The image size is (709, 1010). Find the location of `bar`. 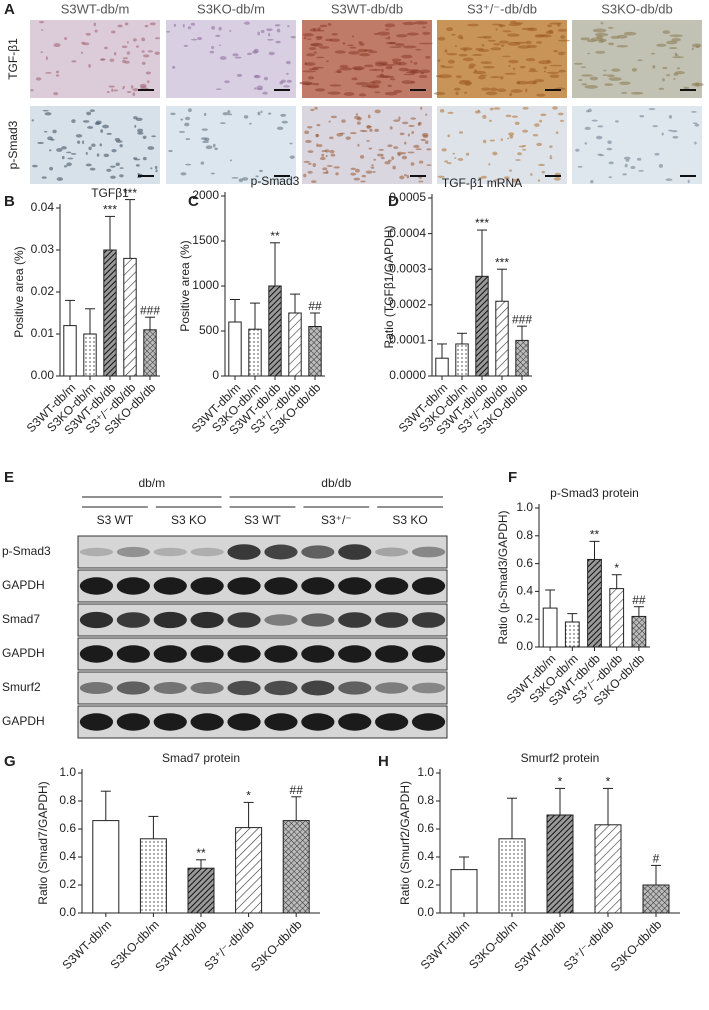

bar is located at coordinates (560, 864).